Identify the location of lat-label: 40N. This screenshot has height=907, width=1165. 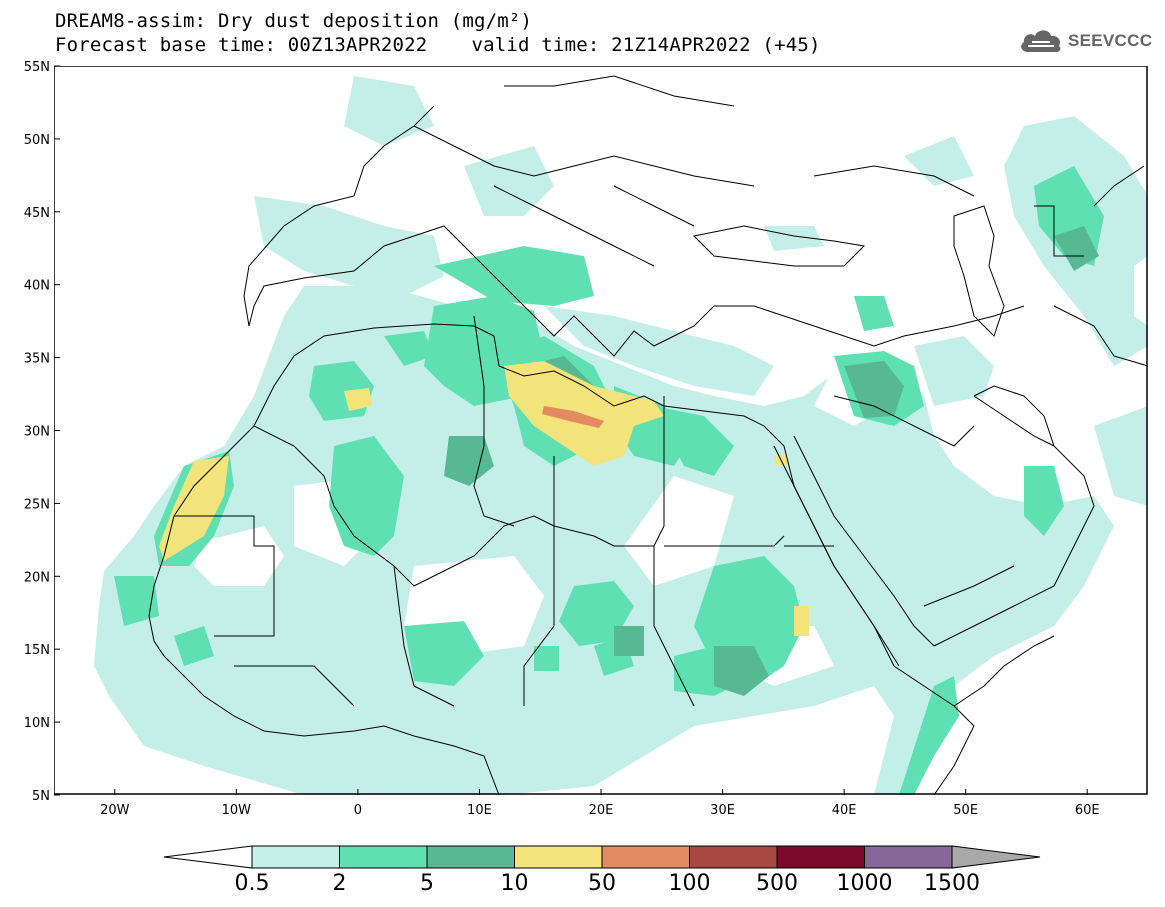
(37, 286).